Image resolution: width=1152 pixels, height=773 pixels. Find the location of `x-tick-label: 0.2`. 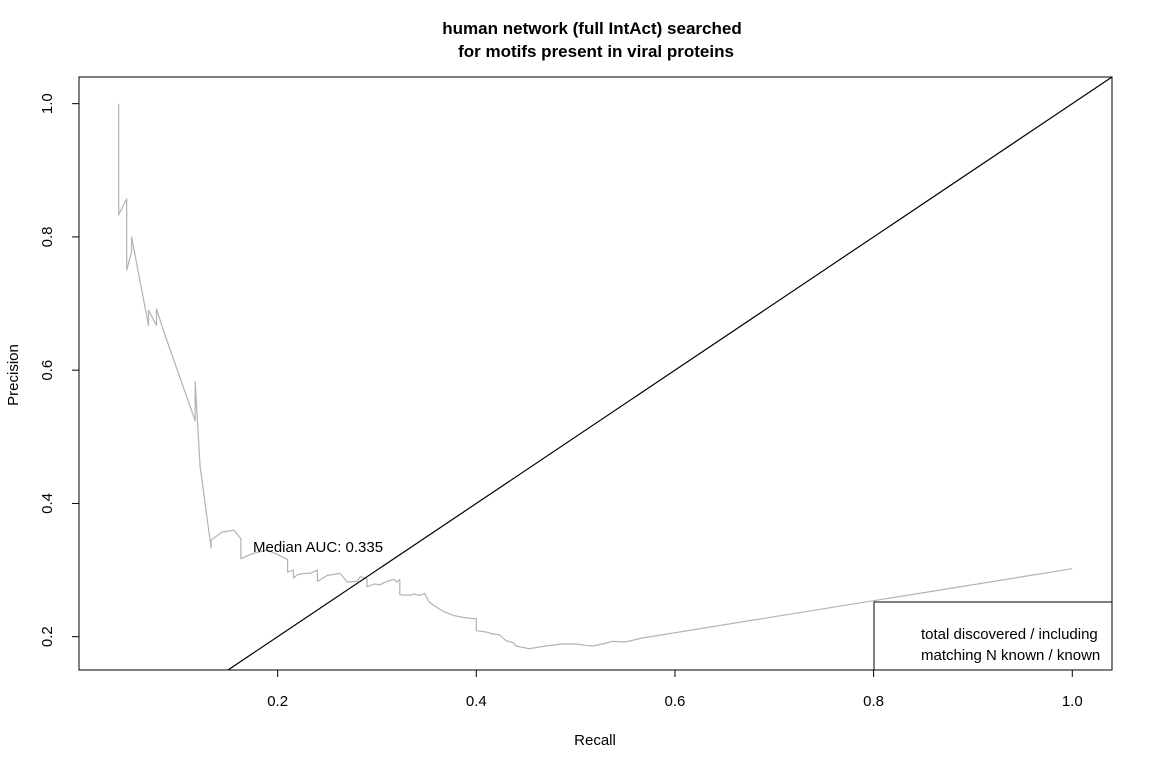

x-tick-label: 0.2 is located at coordinates (277, 701).